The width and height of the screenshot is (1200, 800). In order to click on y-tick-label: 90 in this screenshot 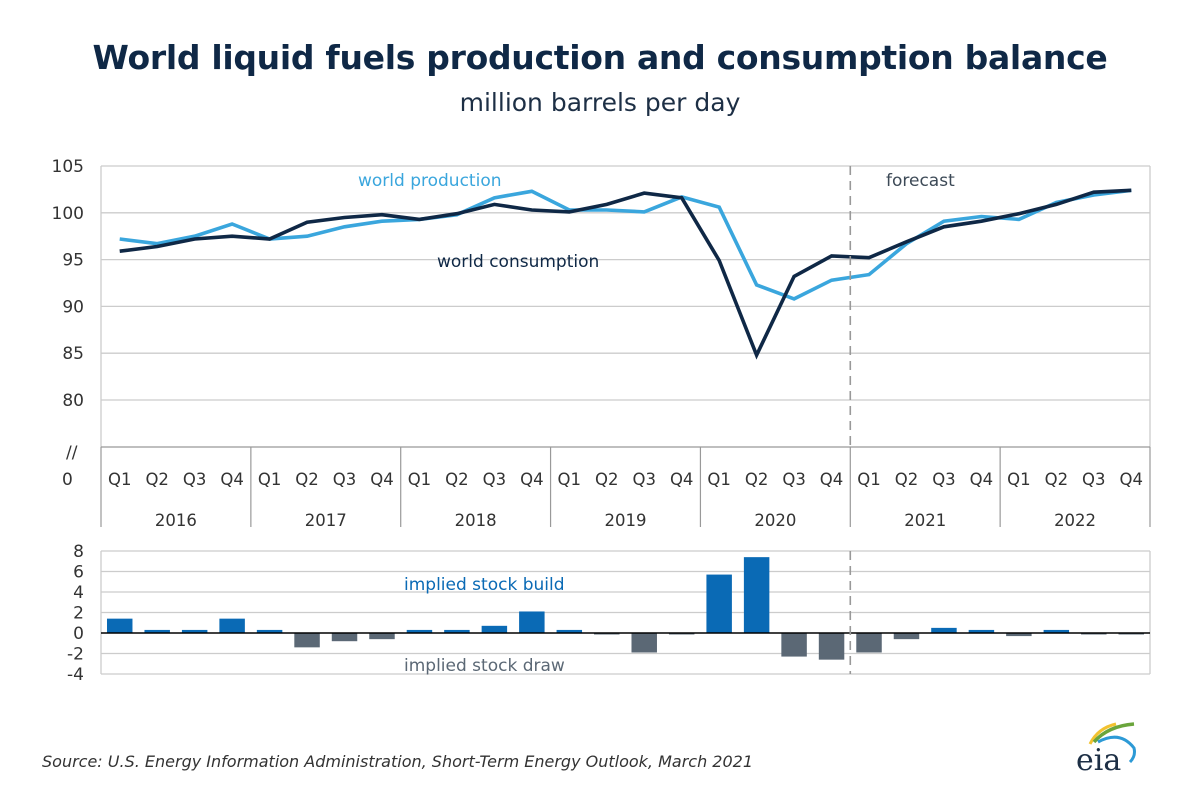, I will do `click(73, 307)`.